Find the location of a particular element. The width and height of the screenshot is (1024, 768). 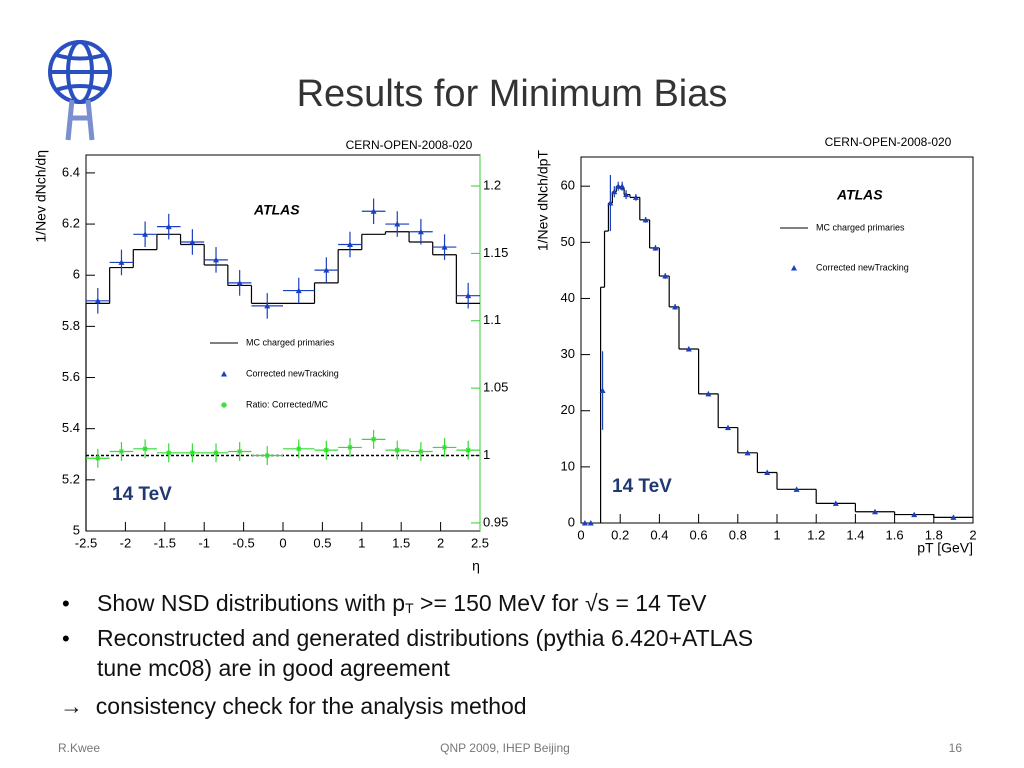

text: >= 150 MeV for √s = 14 TeV is located at coordinates (561, 603).